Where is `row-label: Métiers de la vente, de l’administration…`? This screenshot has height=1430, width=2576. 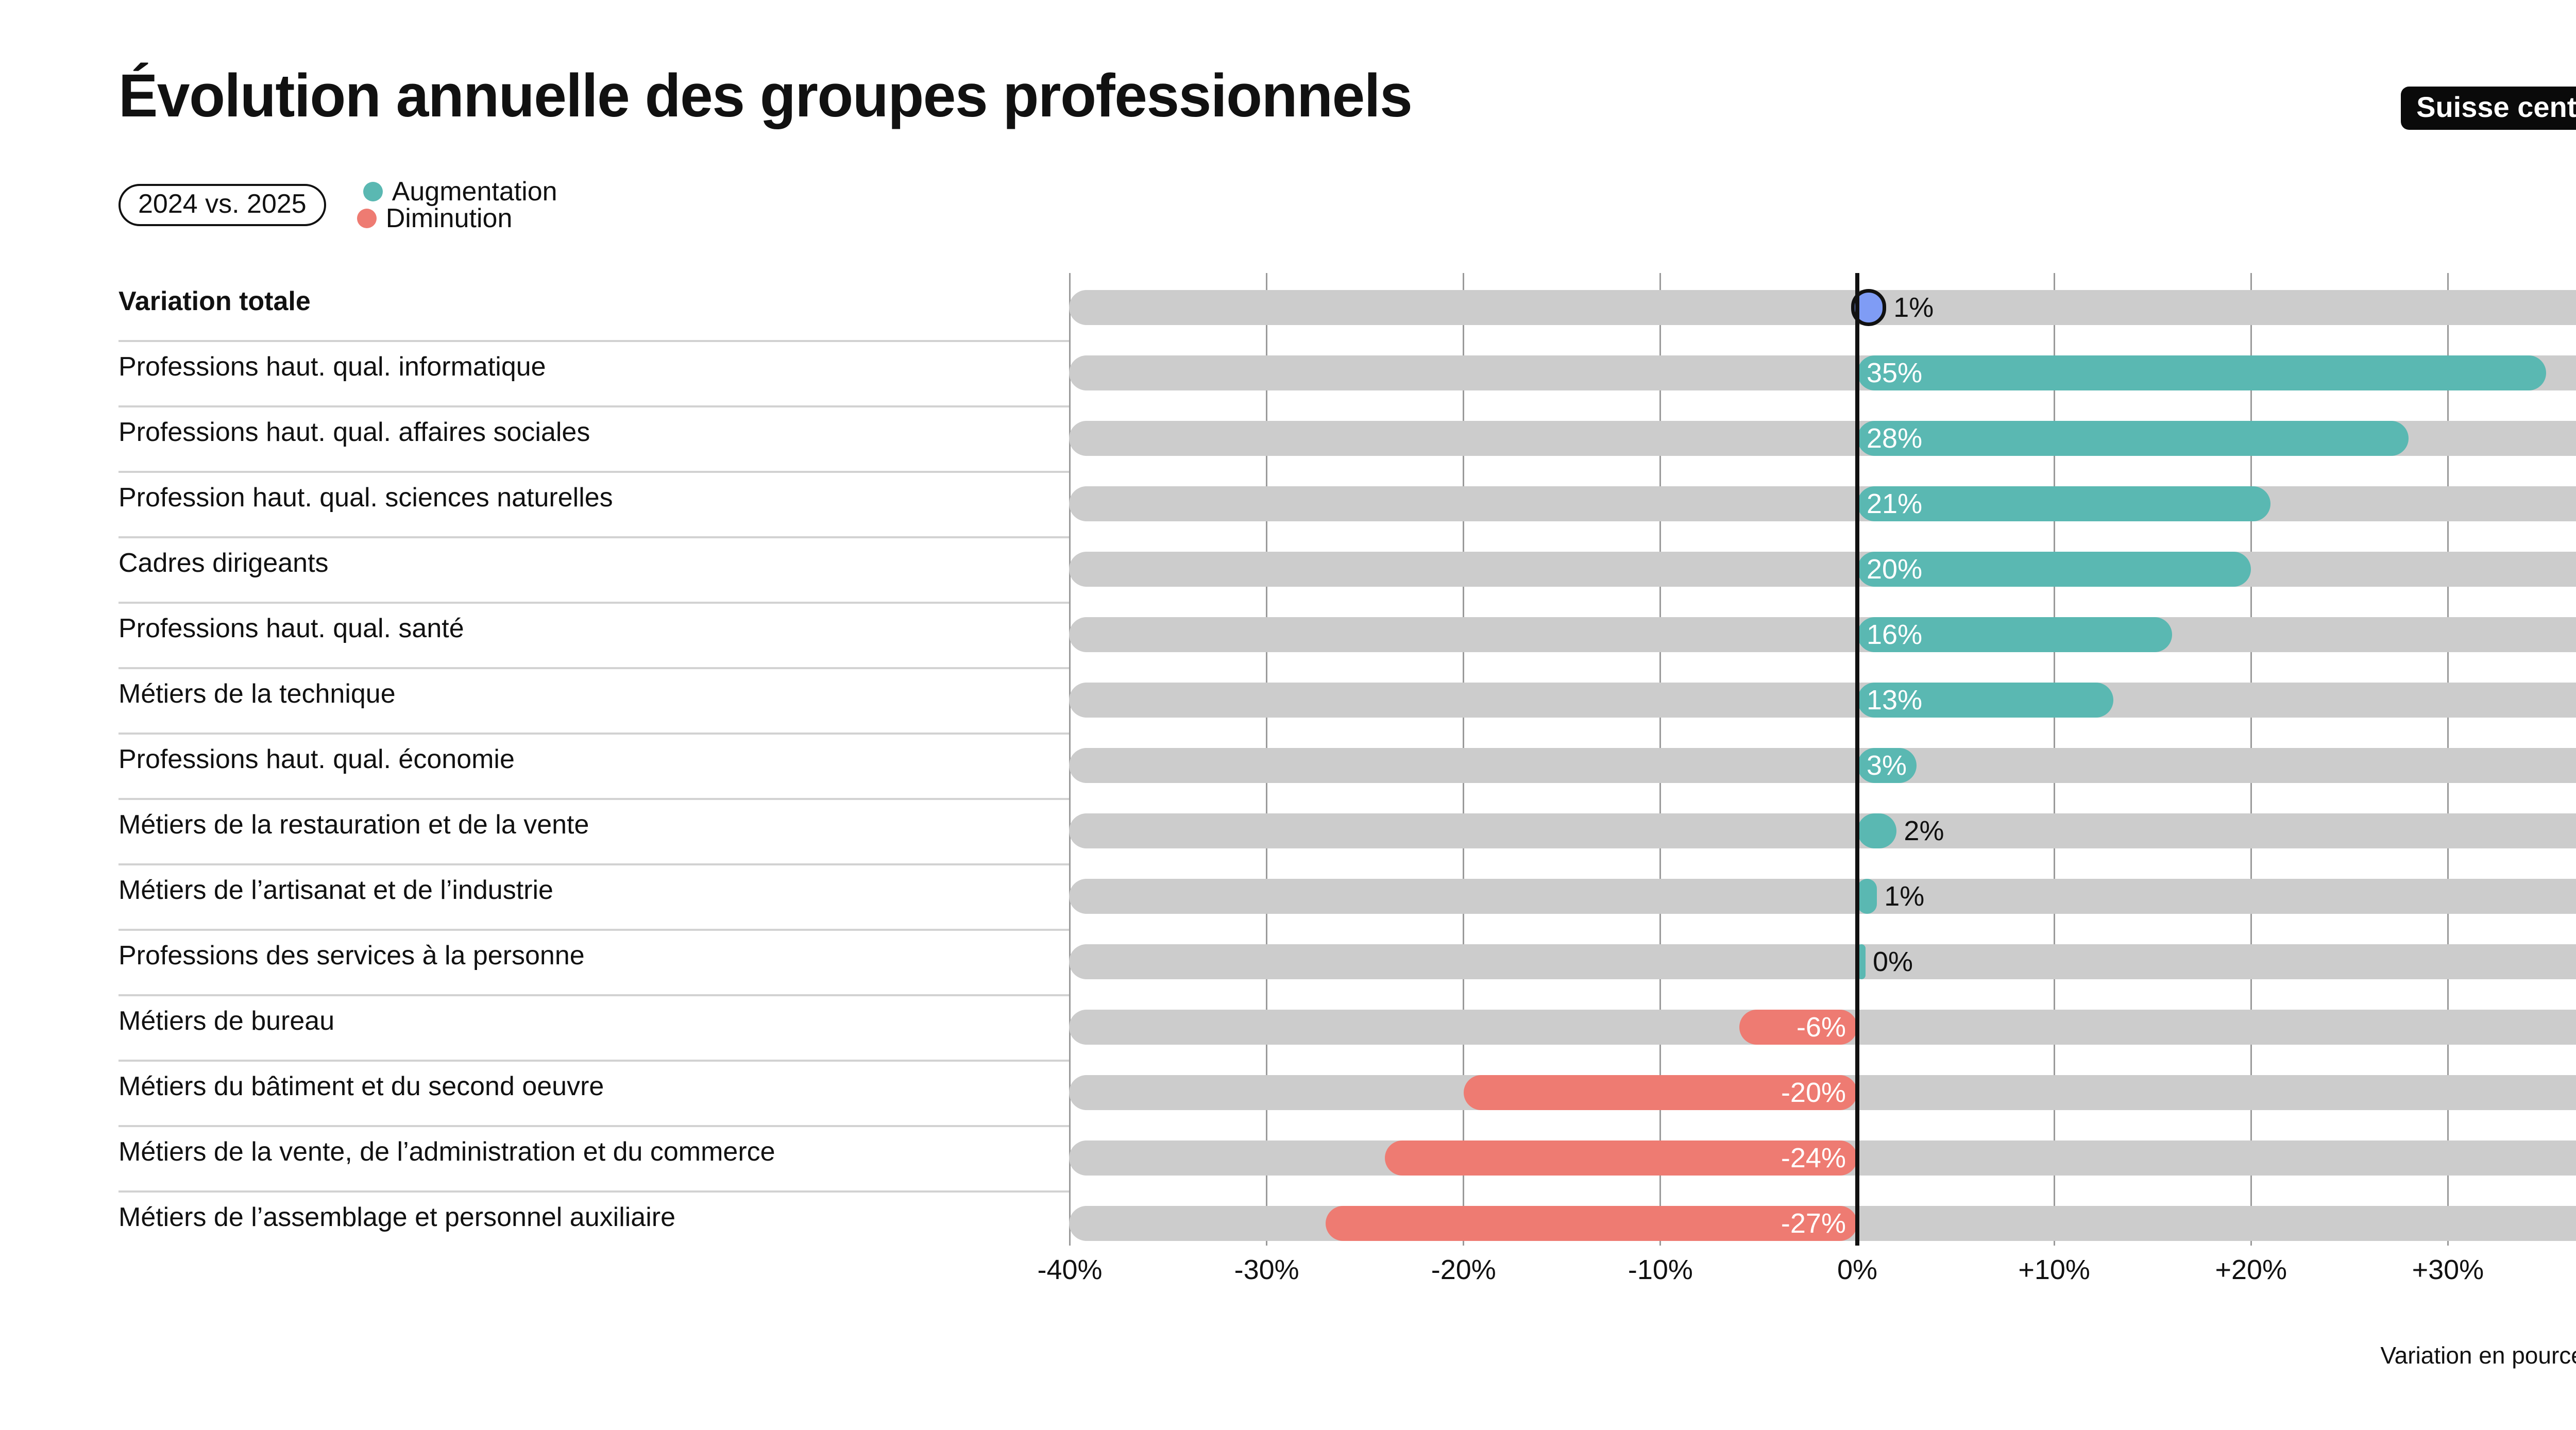 row-label: Métiers de la vente, de l’administration… is located at coordinates (446, 1152).